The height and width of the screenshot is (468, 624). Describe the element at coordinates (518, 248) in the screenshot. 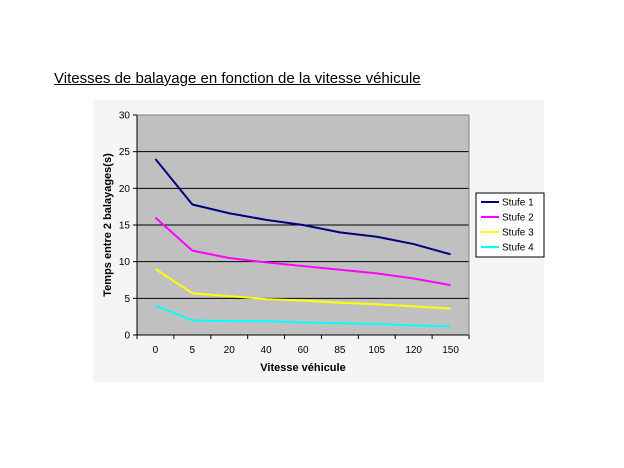

I see `legend-label: Stufe 4` at that location.